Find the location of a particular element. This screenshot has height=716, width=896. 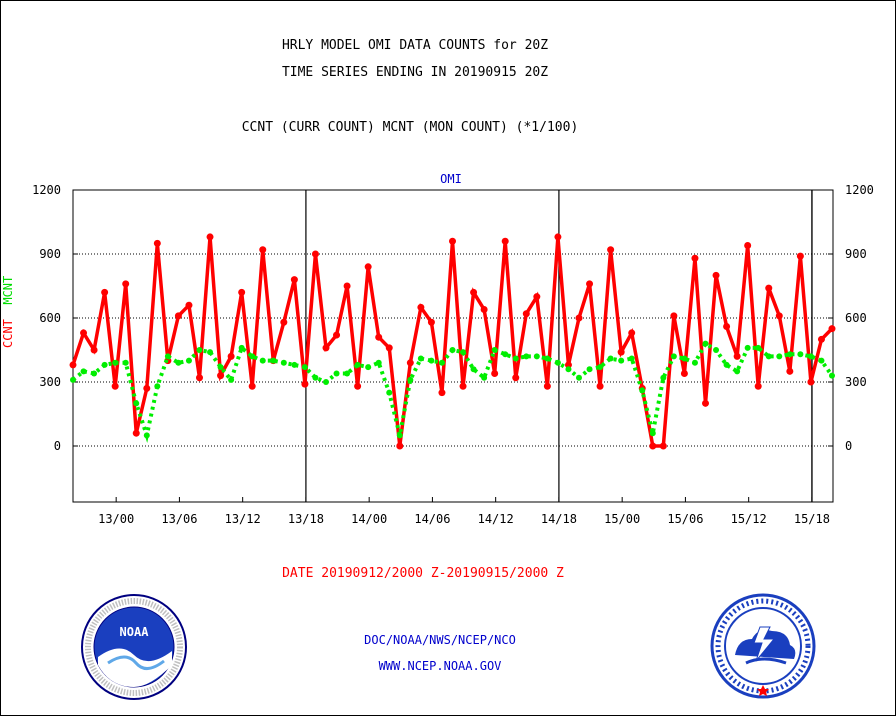

nws-logo is located at coordinates (763, 646).